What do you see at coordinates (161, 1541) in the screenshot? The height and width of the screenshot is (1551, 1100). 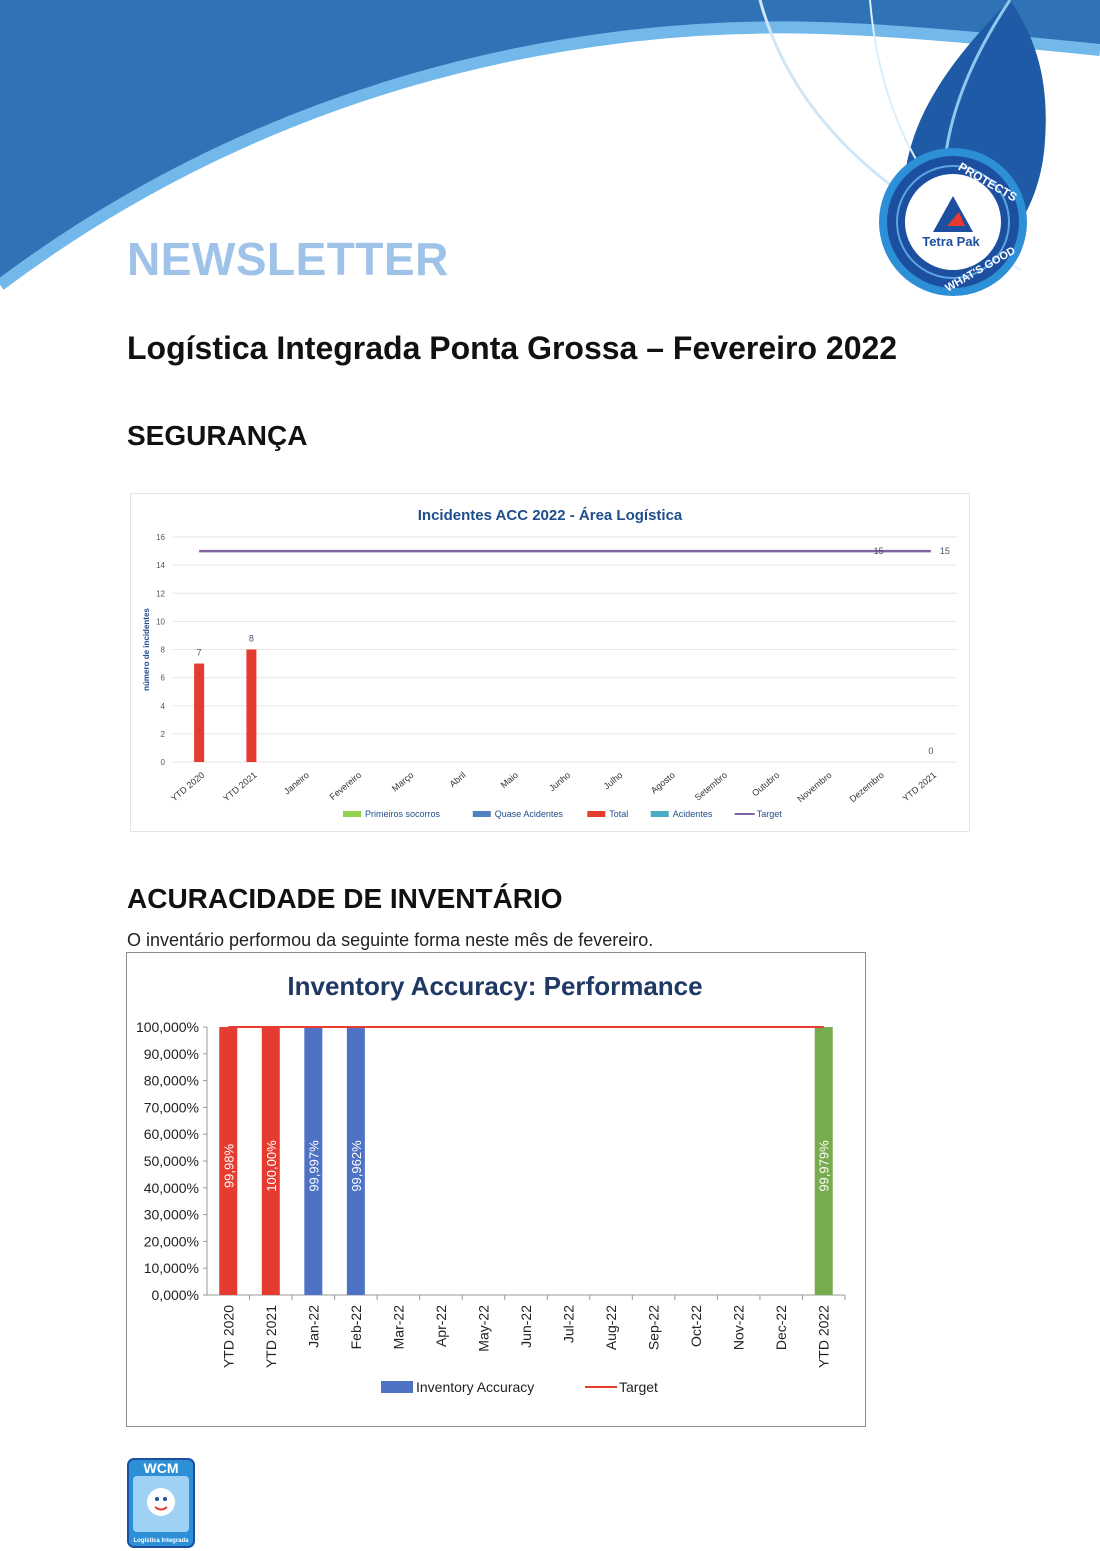 I see `wcm-logo-subtext: Logística Integrada` at bounding box center [161, 1541].